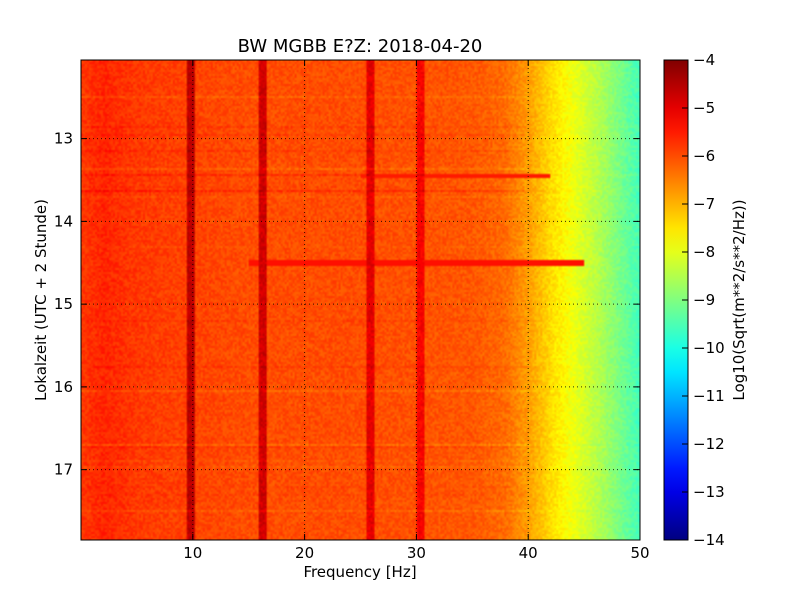 Image resolution: width=800 pixels, height=600 pixels. Describe the element at coordinates (709, 492) in the screenshot. I see `colorbar-tick-label: −13` at that location.